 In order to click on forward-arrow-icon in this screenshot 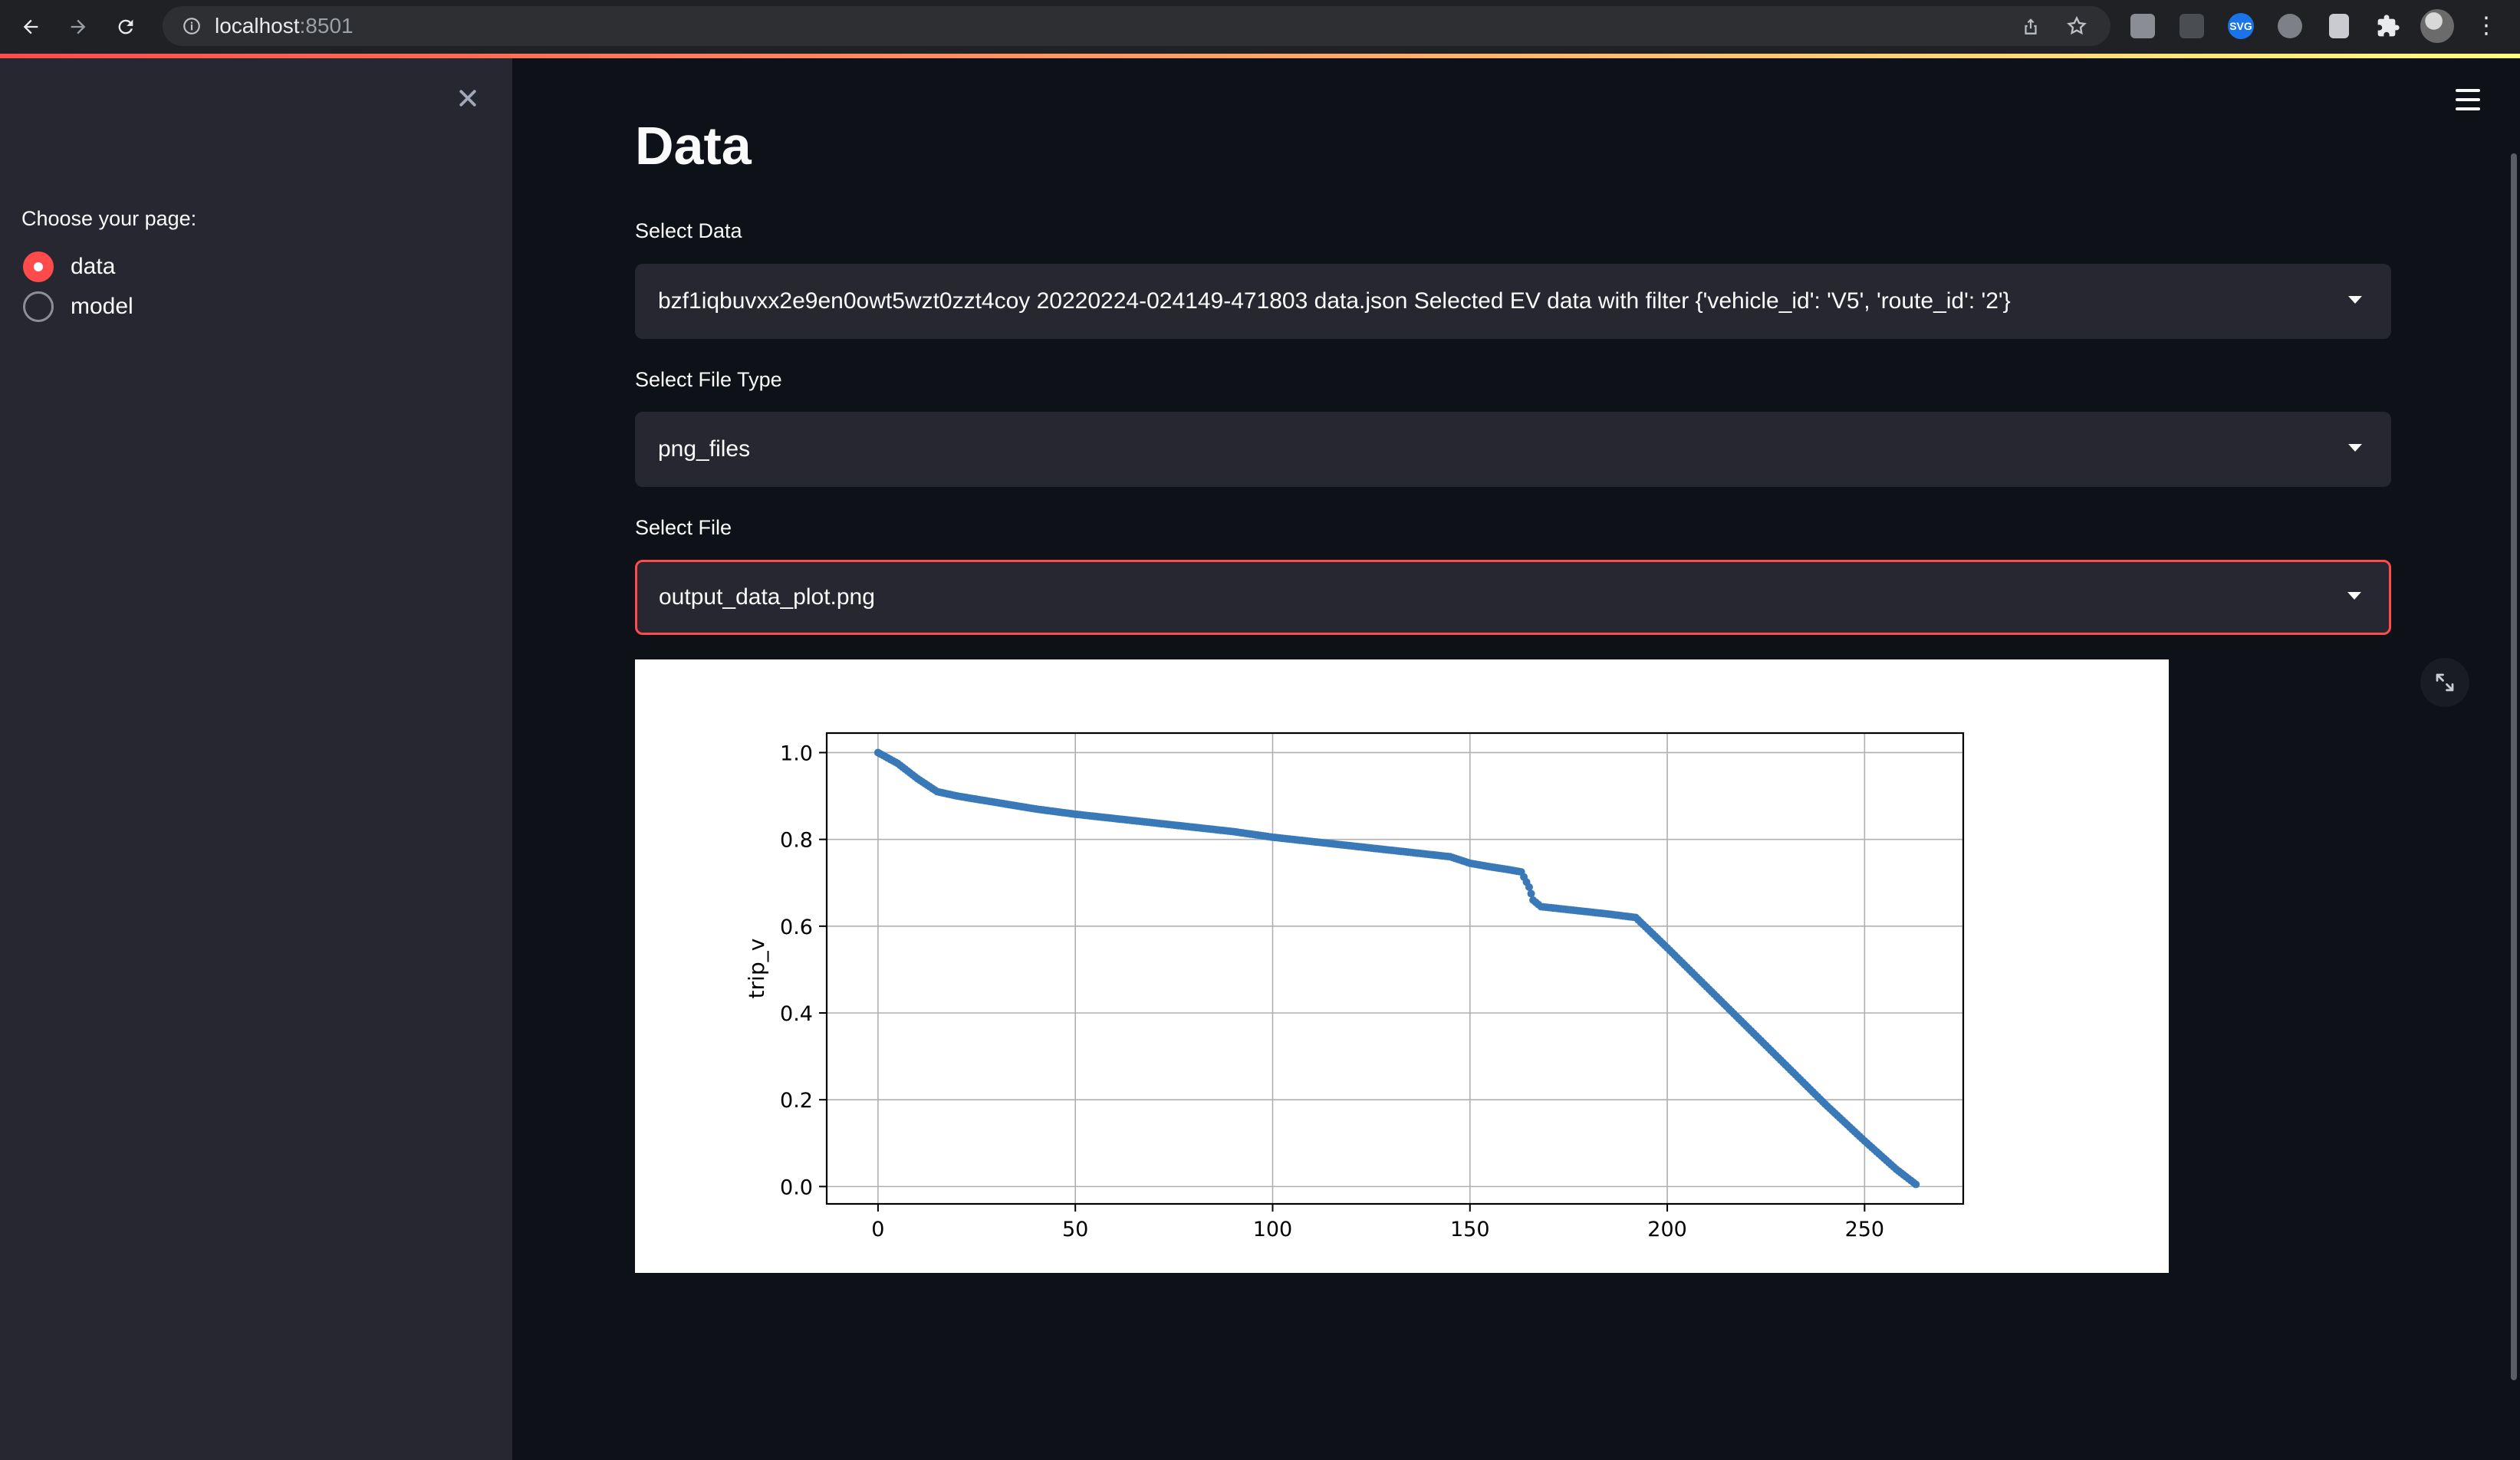, I will do `click(78, 27)`.